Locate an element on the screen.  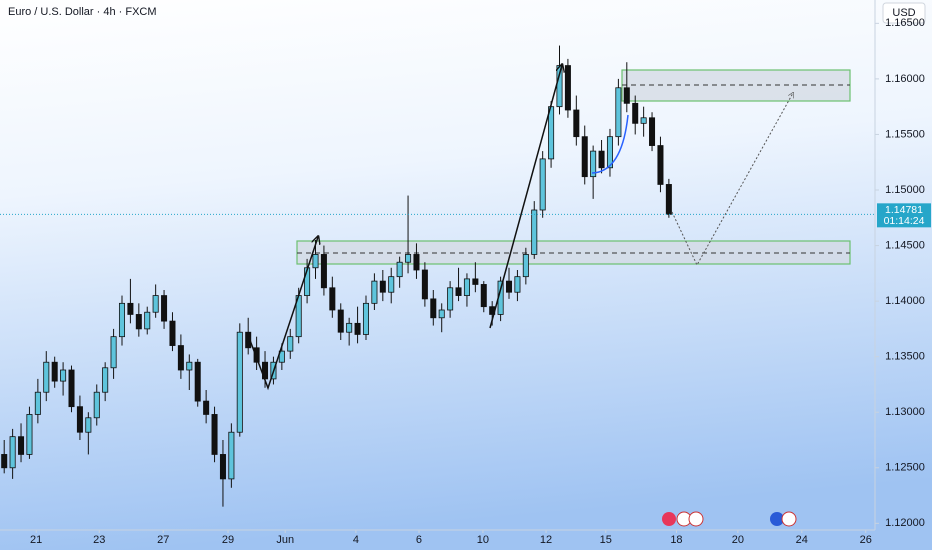
countdown-label: 01:14:24 is located at coordinates (904, 221).